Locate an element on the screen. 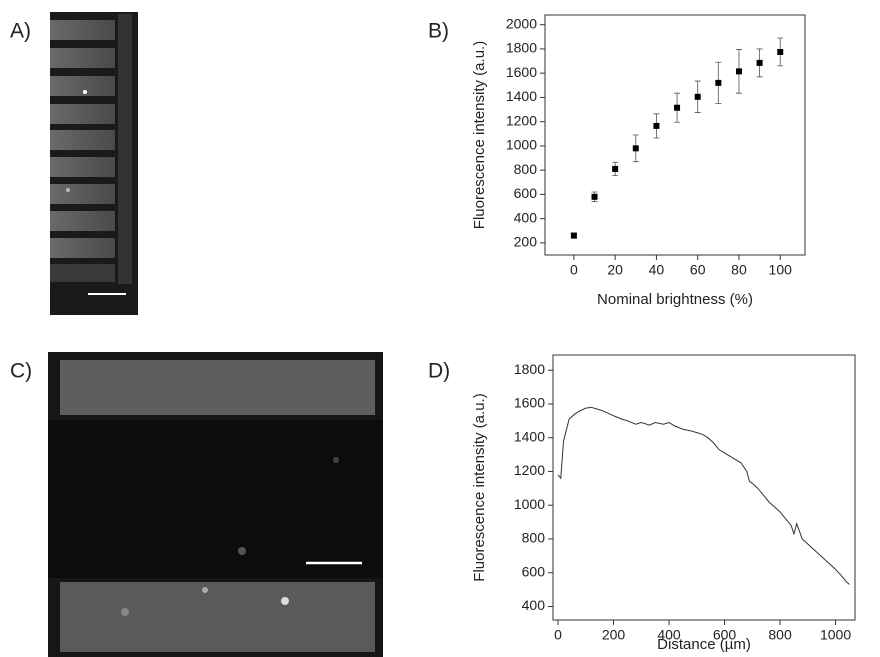  x-tick-label: 60 is located at coordinates (698, 270).